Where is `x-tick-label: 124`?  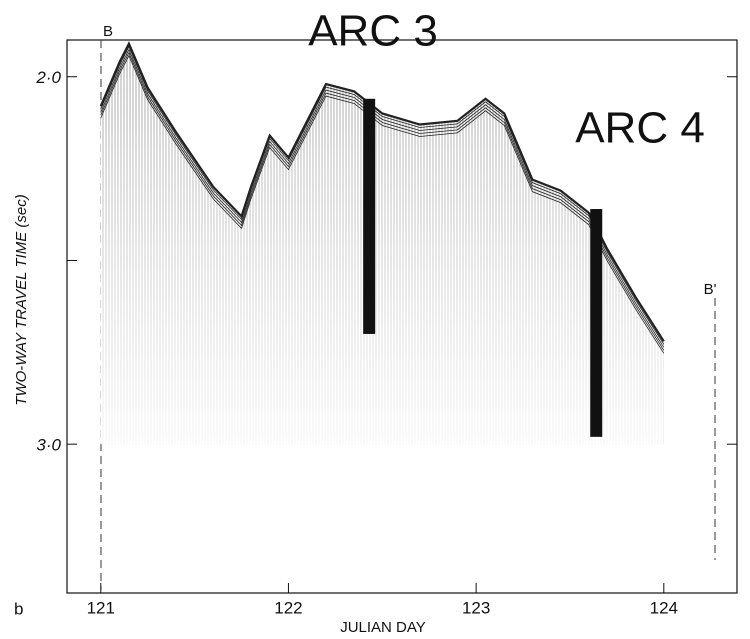 x-tick-label: 124 is located at coordinates (664, 607).